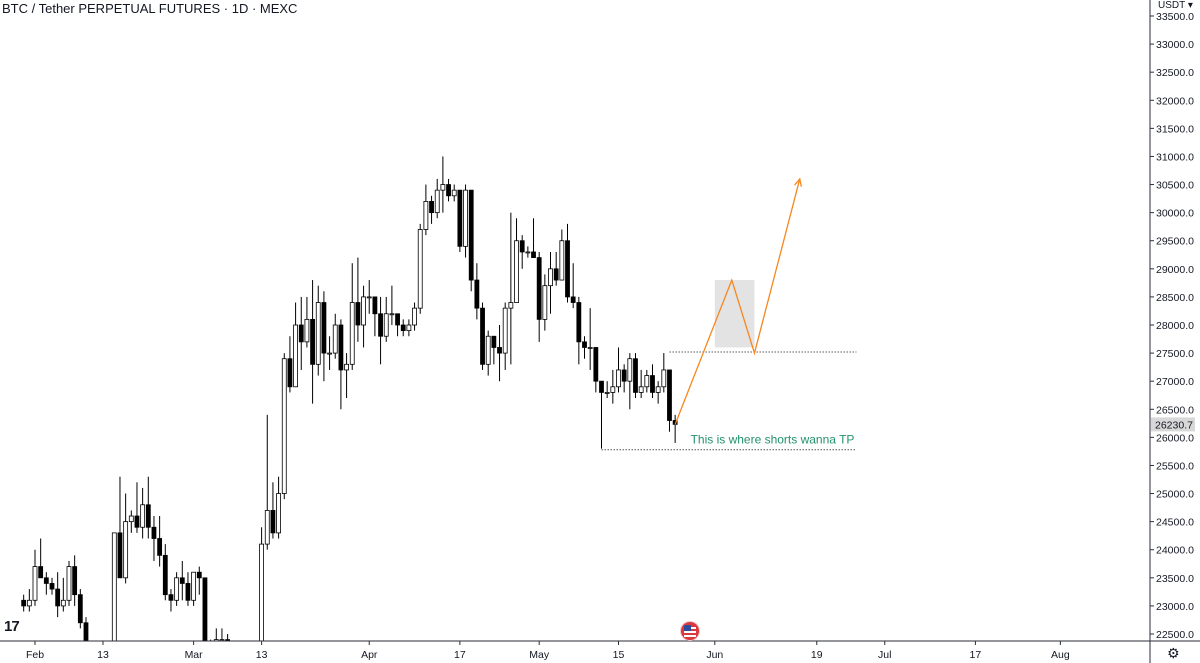  I want to click on y-tick-label: 22500.0, so click(1175, 635).